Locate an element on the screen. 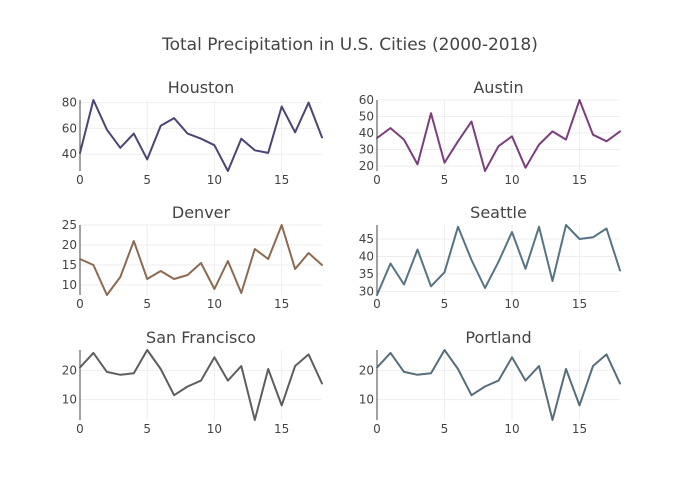  y-tick-label: 25 is located at coordinates (69, 225).